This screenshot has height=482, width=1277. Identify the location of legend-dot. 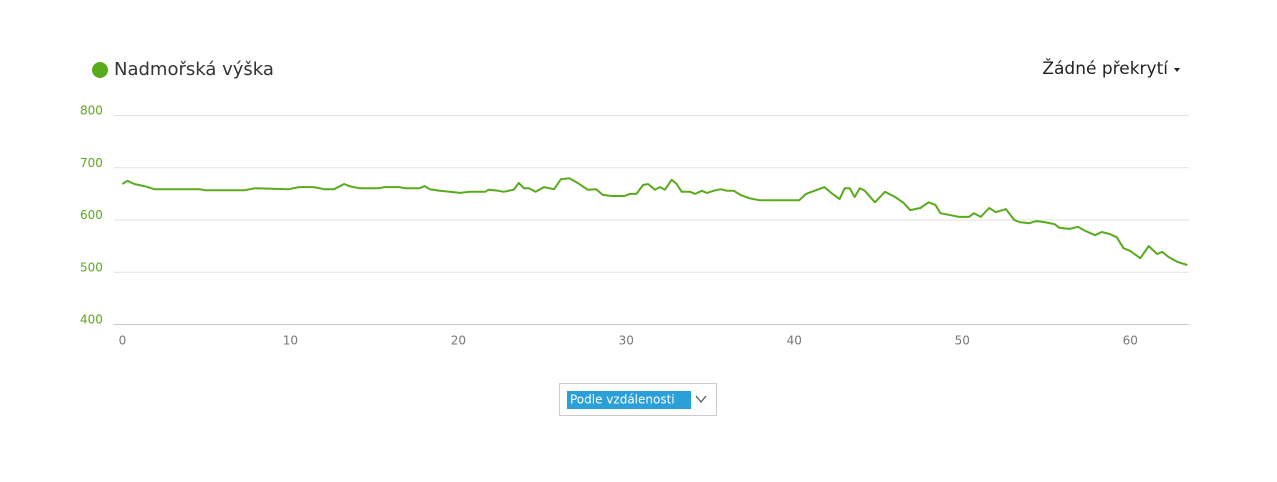
(100, 70).